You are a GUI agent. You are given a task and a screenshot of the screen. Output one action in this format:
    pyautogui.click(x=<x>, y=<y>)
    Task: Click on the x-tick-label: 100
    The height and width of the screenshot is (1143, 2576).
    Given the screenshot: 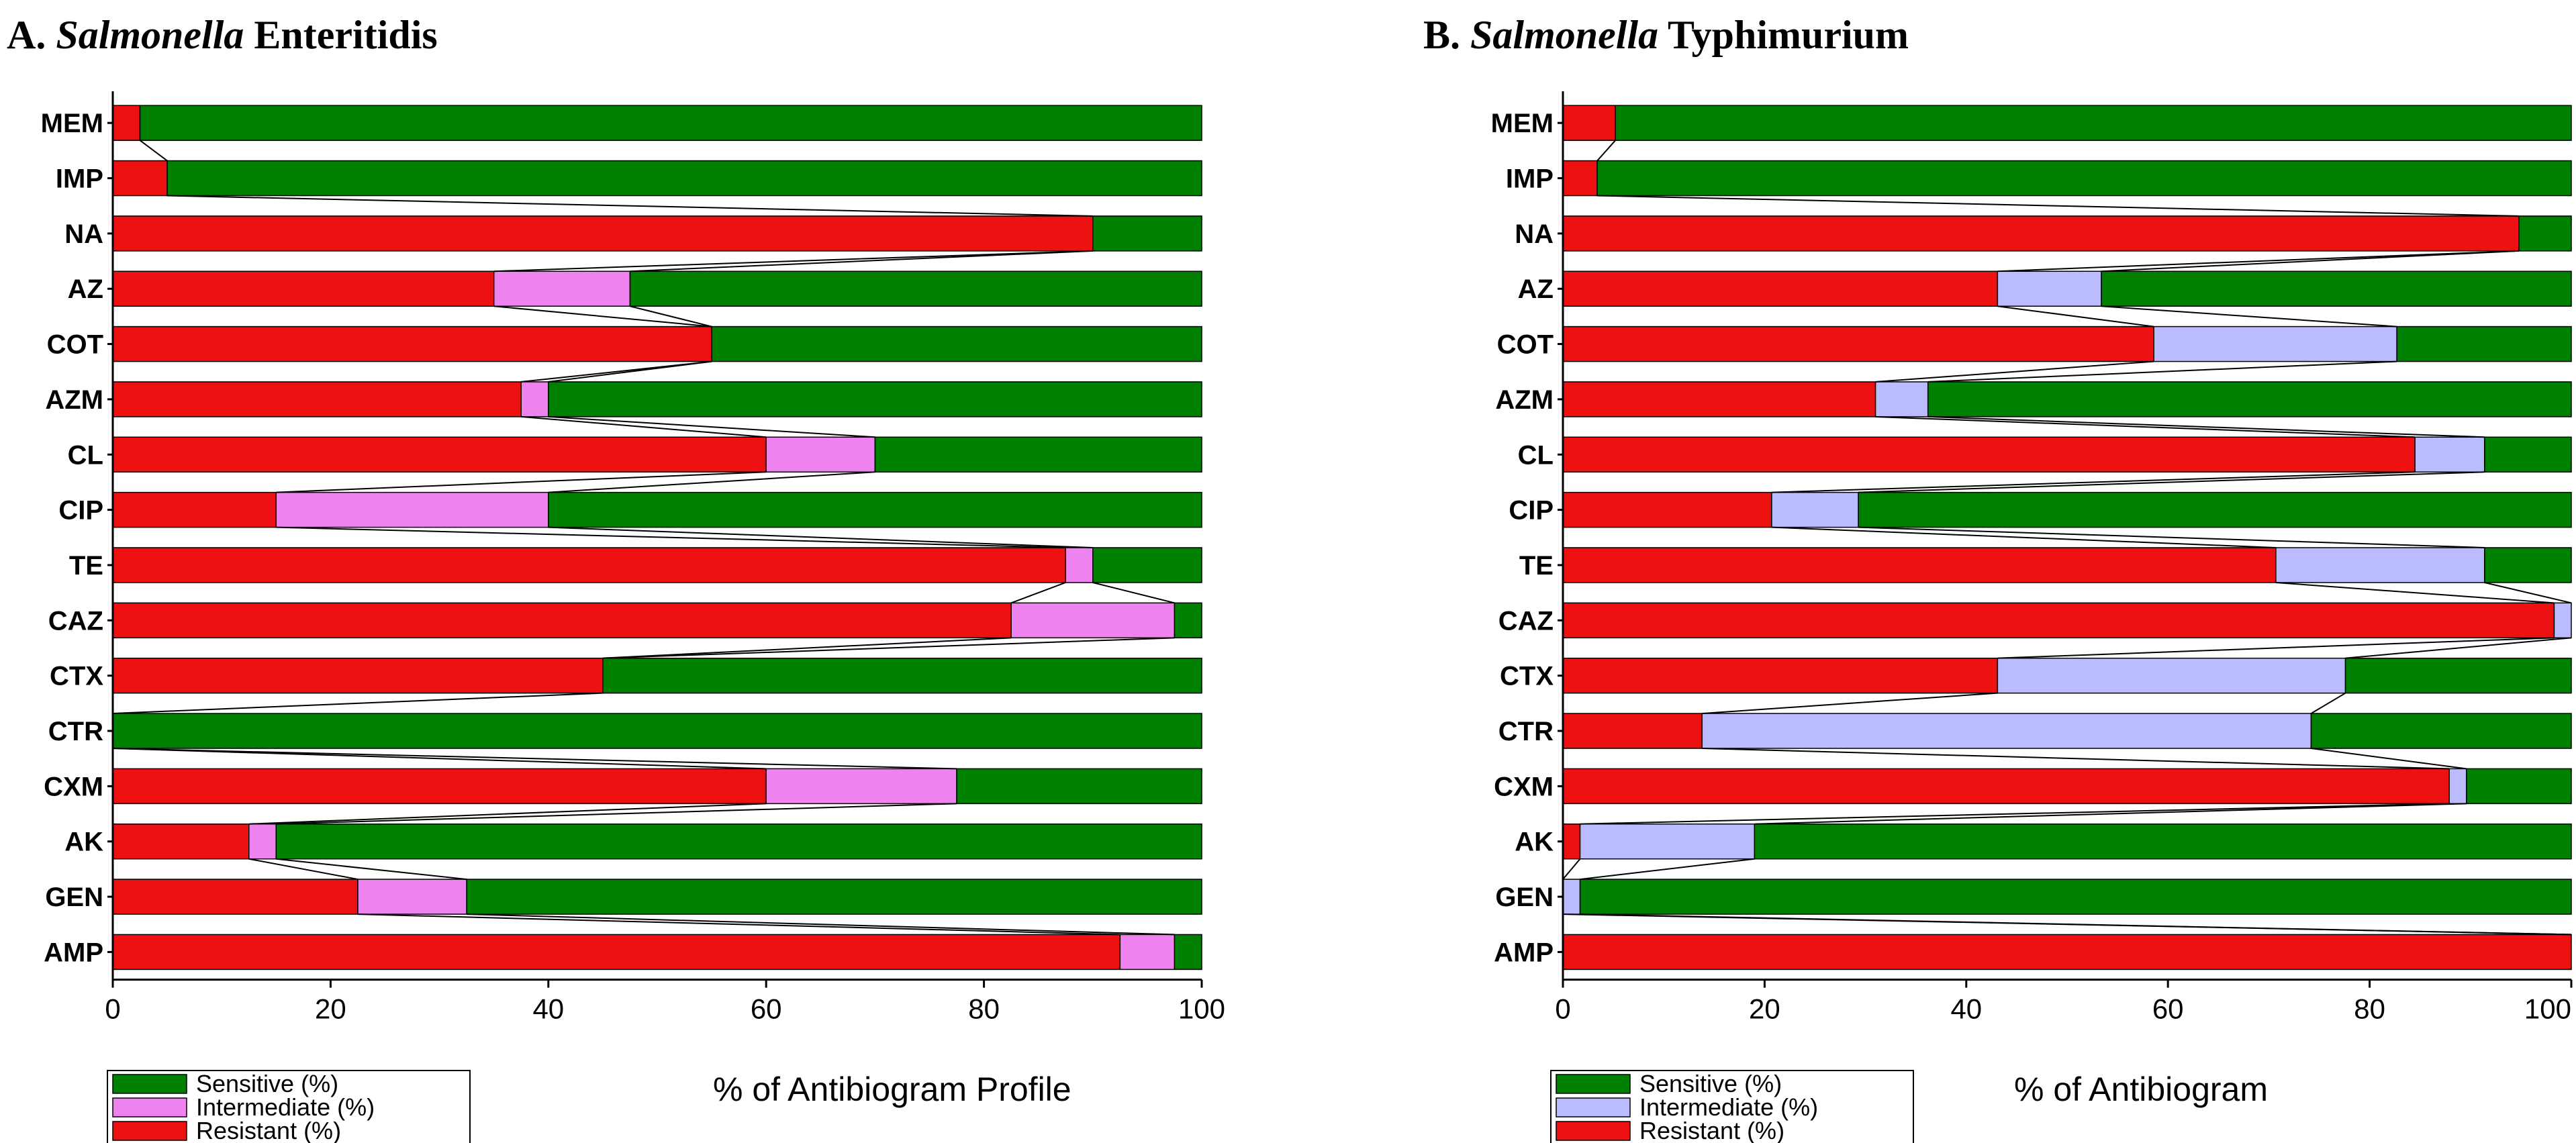 What is the action you would take?
    pyautogui.click(x=2547, y=1009)
    